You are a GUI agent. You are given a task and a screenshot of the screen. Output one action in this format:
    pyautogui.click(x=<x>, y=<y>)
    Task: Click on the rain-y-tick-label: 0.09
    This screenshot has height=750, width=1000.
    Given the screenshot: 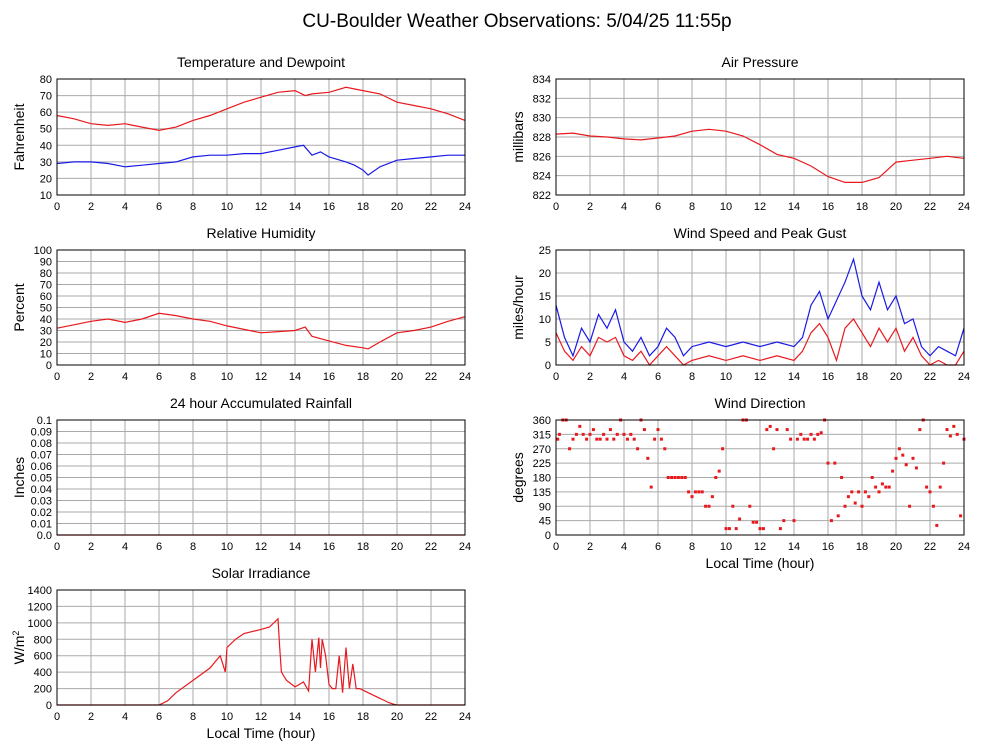 What is the action you would take?
    pyautogui.click(x=41, y=433)
    